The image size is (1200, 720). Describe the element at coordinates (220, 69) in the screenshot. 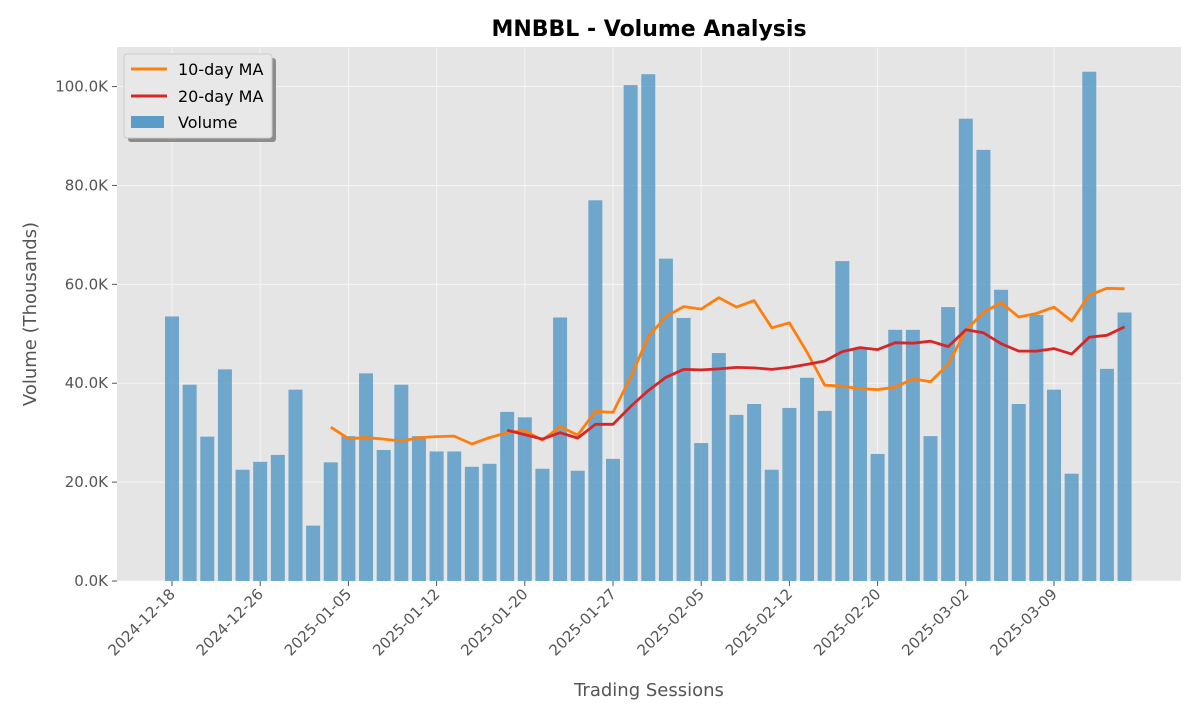

I see `legend-entry-10day: 10-day MA` at that location.